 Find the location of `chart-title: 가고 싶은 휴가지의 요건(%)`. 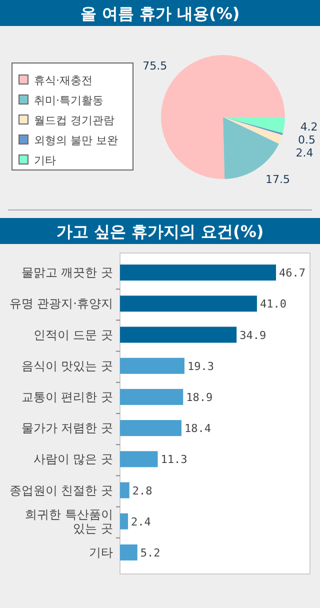

chart-title: 가고 싶은 휴가지의 요건(%) is located at coordinates (160, 231).